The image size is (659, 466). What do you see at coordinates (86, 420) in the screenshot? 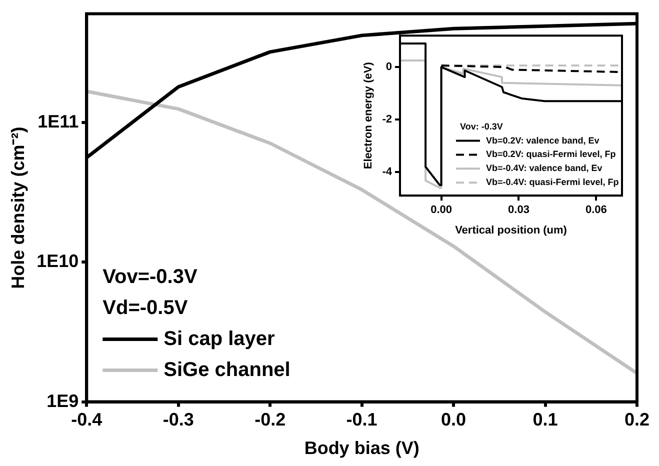
I see `x-tick-label: -0.4` at bounding box center [86, 420].